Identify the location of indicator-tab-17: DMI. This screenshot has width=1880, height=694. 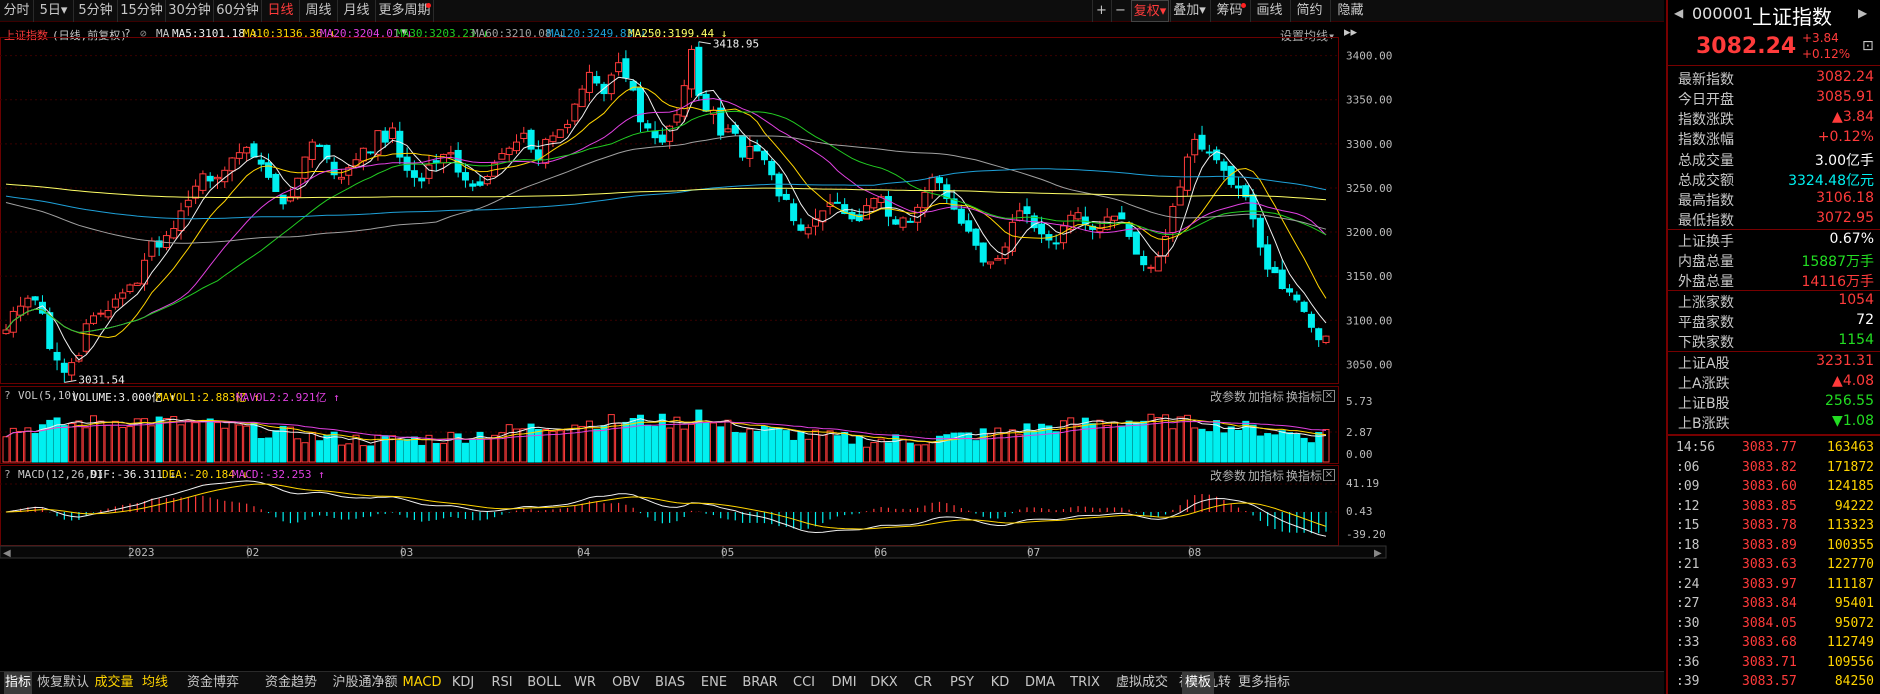
(844, 682).